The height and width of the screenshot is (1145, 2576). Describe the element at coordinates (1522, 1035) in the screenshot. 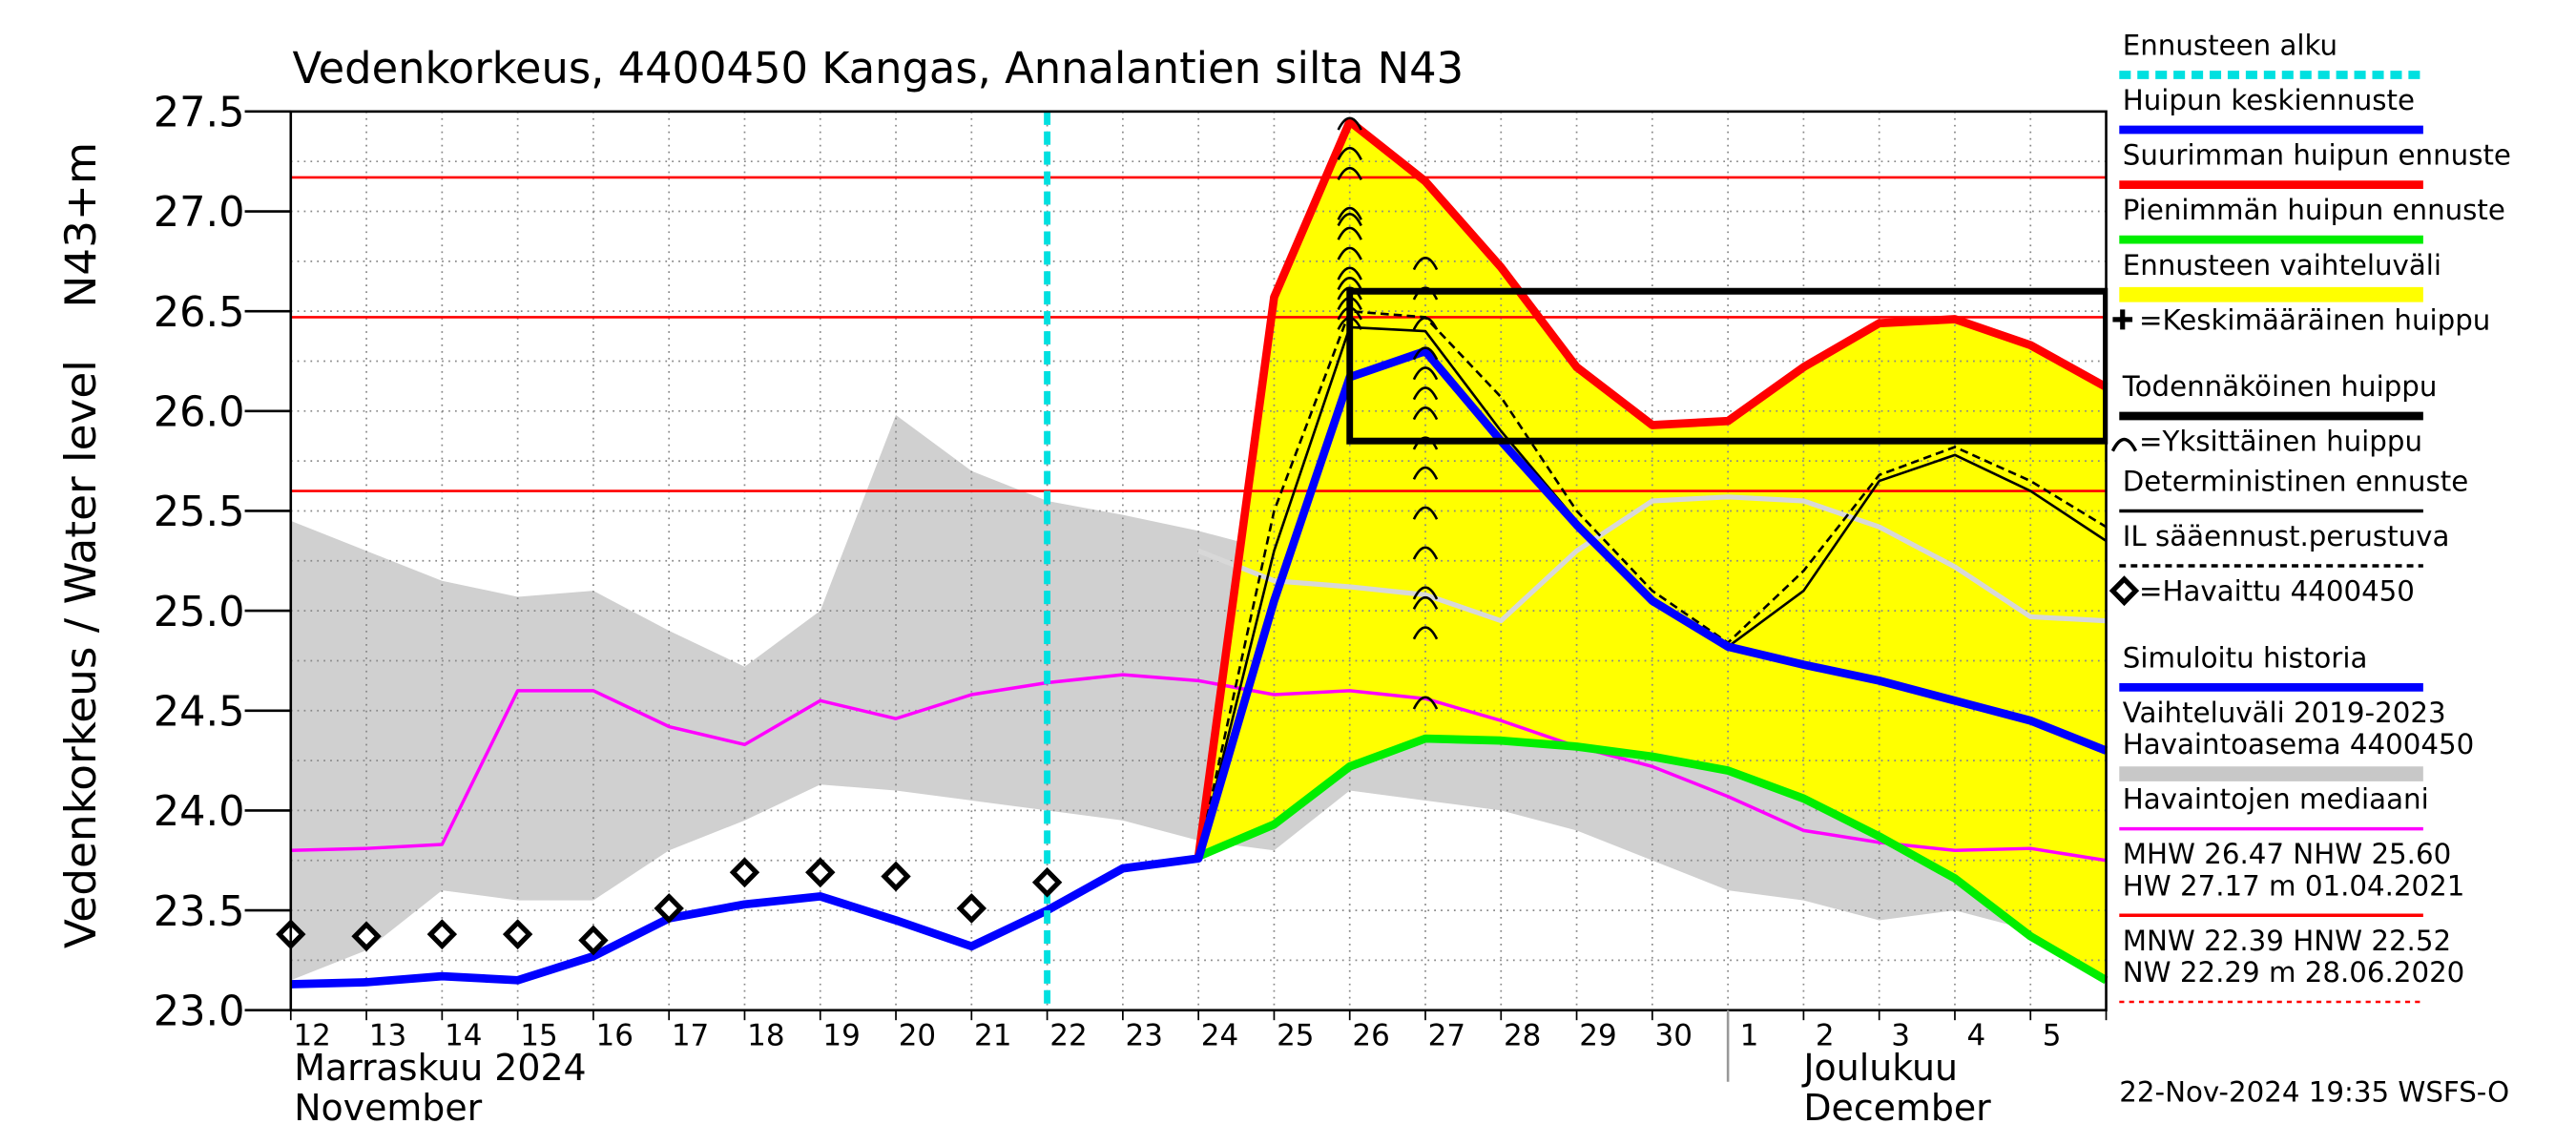

I see `x-tick-label: 28` at that location.